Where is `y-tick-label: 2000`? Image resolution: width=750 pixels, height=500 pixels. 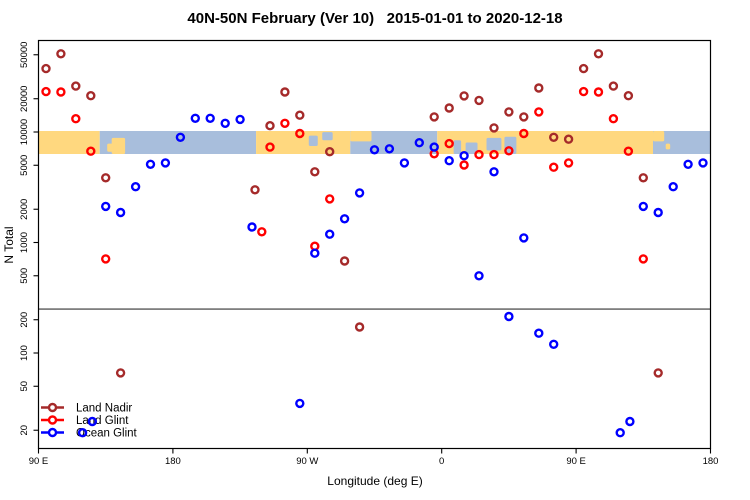 y-tick-label: 2000 is located at coordinates (24, 209).